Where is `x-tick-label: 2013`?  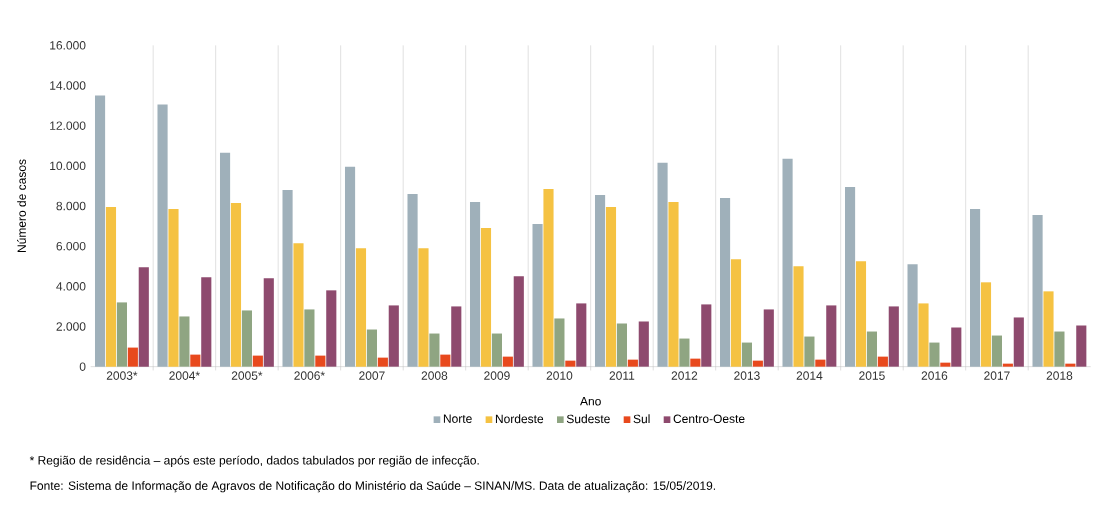 x-tick-label: 2013 is located at coordinates (747, 376).